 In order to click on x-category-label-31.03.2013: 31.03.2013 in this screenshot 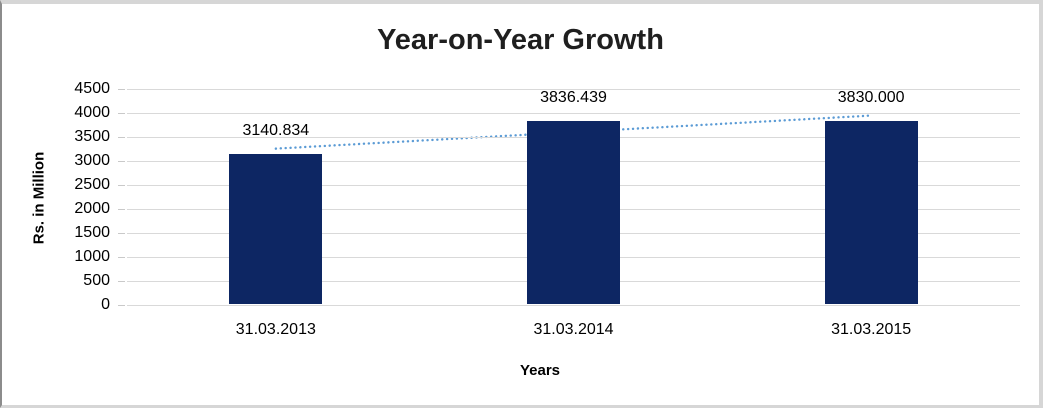, I will do `click(275, 329)`.